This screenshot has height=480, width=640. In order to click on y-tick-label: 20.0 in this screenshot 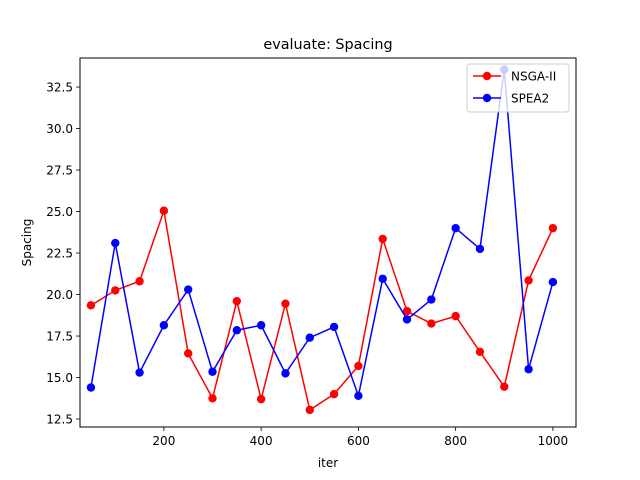, I will do `click(59, 295)`.